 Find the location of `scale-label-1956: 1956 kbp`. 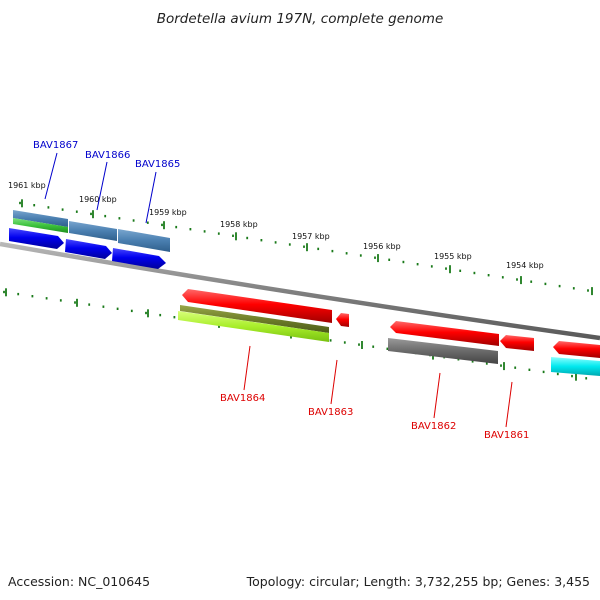

scale-label-1956: 1956 kbp is located at coordinates (382, 246).